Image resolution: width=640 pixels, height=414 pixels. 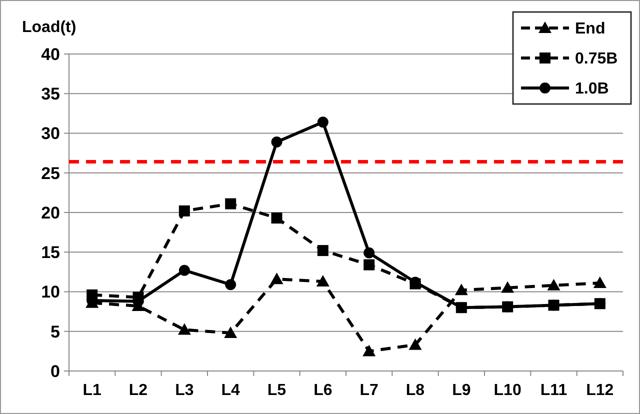 I want to click on x-tick-label: L10, so click(x=508, y=390).